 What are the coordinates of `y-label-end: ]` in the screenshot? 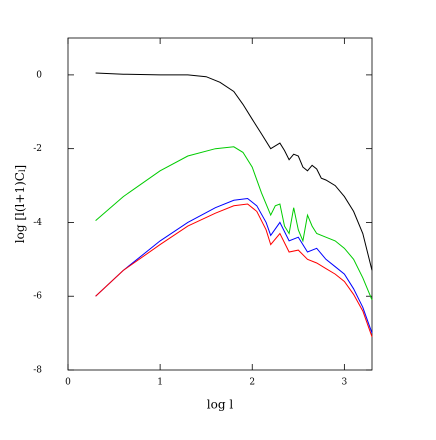 It's located at (20, 167).